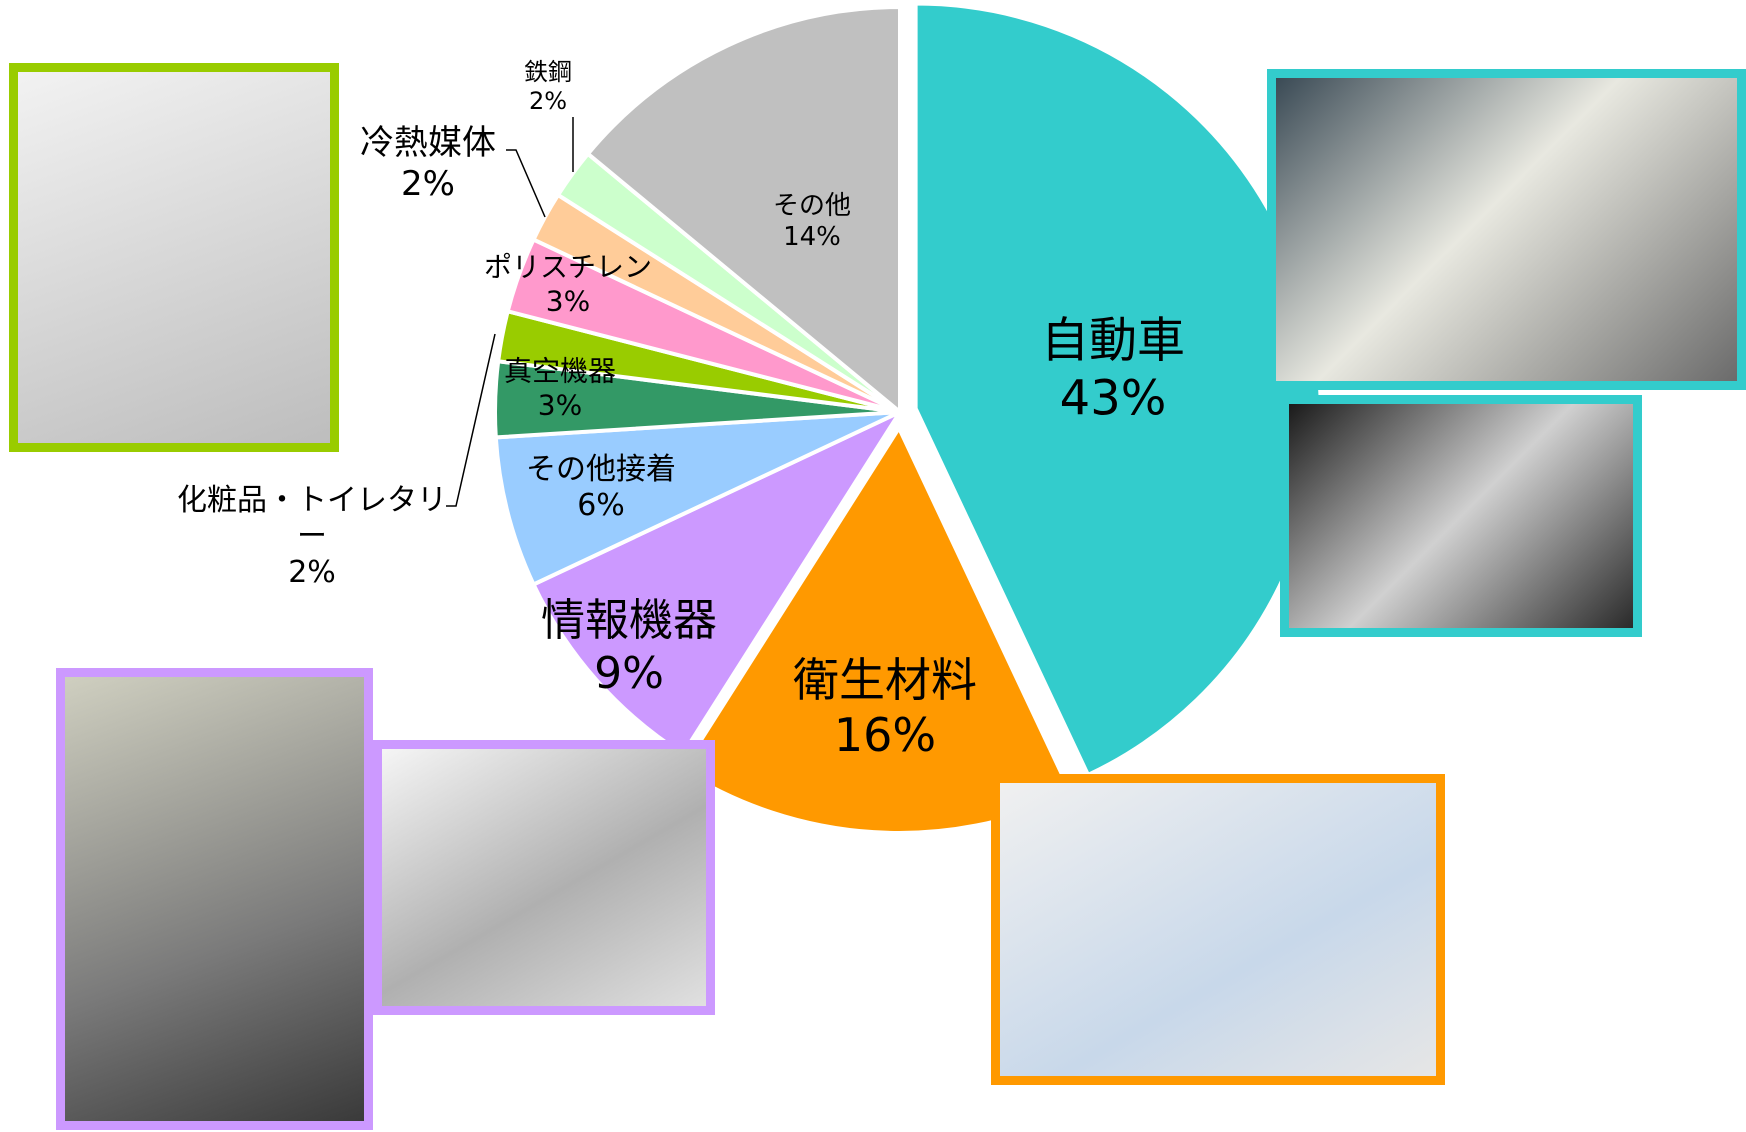 Image resolution: width=1746 pixels, height=1132 pixels. I want to click on value-label: 6%, so click(601, 505).